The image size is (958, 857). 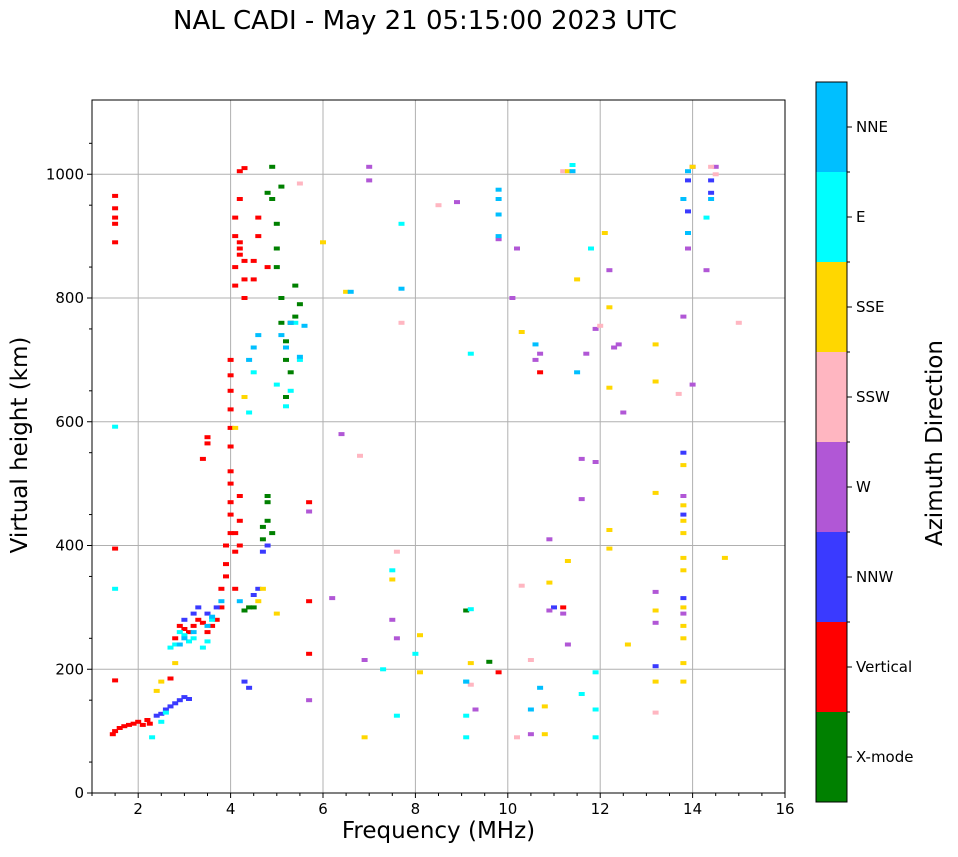 What do you see at coordinates (884, 757) in the screenshot?
I see `colorbar-tick-label: X-mode` at bounding box center [884, 757].